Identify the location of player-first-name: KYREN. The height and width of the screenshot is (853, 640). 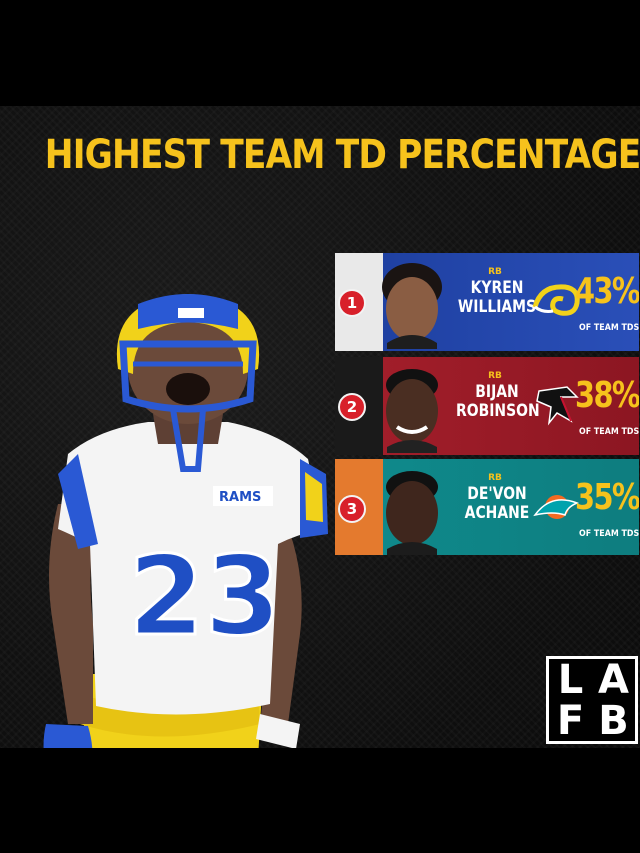
(497, 288).